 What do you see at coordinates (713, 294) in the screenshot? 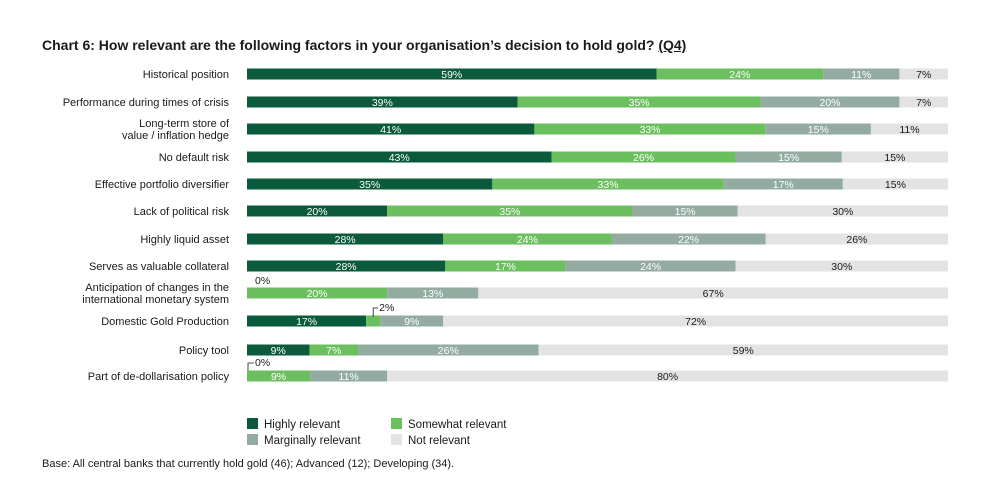
I see `data-label: 67%` at bounding box center [713, 294].